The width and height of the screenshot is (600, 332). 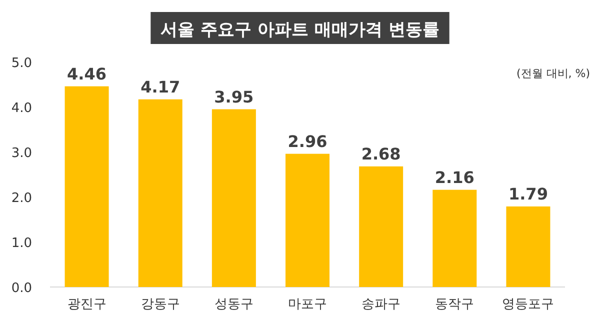 What do you see at coordinates (21, 288) in the screenshot?
I see `y-tick-label: 0.0` at bounding box center [21, 288].